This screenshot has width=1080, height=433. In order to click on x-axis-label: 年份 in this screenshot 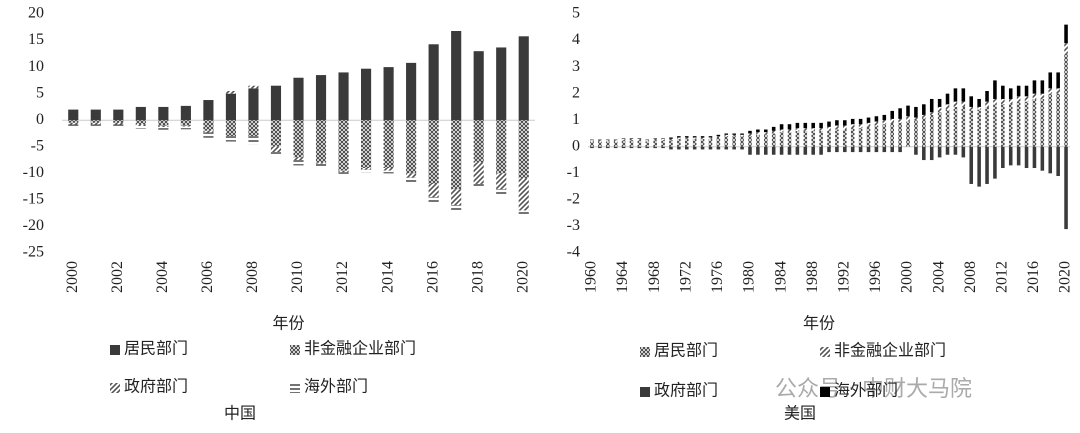, I will do `click(819, 324)`.